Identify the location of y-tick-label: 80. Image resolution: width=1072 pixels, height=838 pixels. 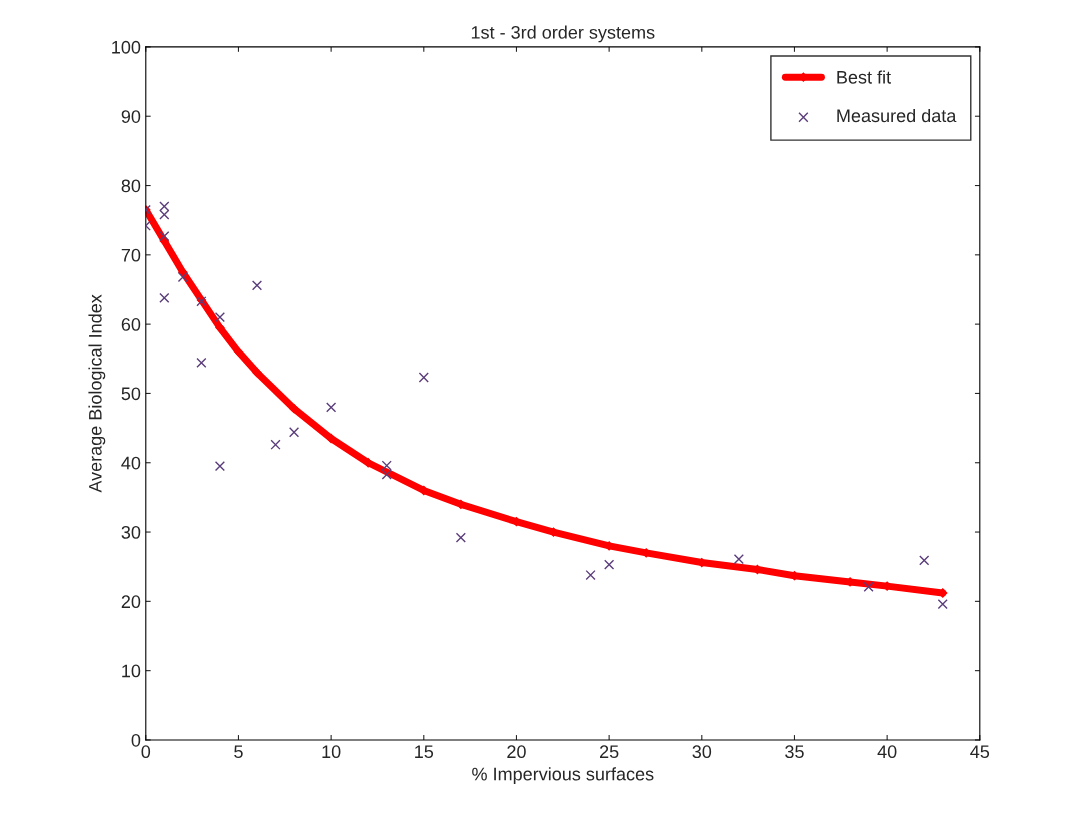
(131, 186).